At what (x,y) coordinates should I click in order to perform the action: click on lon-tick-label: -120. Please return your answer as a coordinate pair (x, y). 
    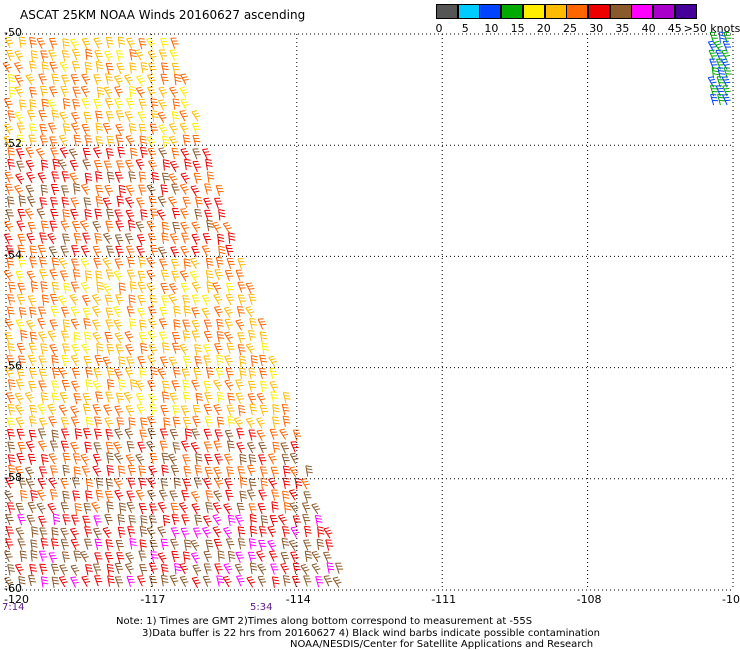
    Looking at the image, I should click on (16, 599).